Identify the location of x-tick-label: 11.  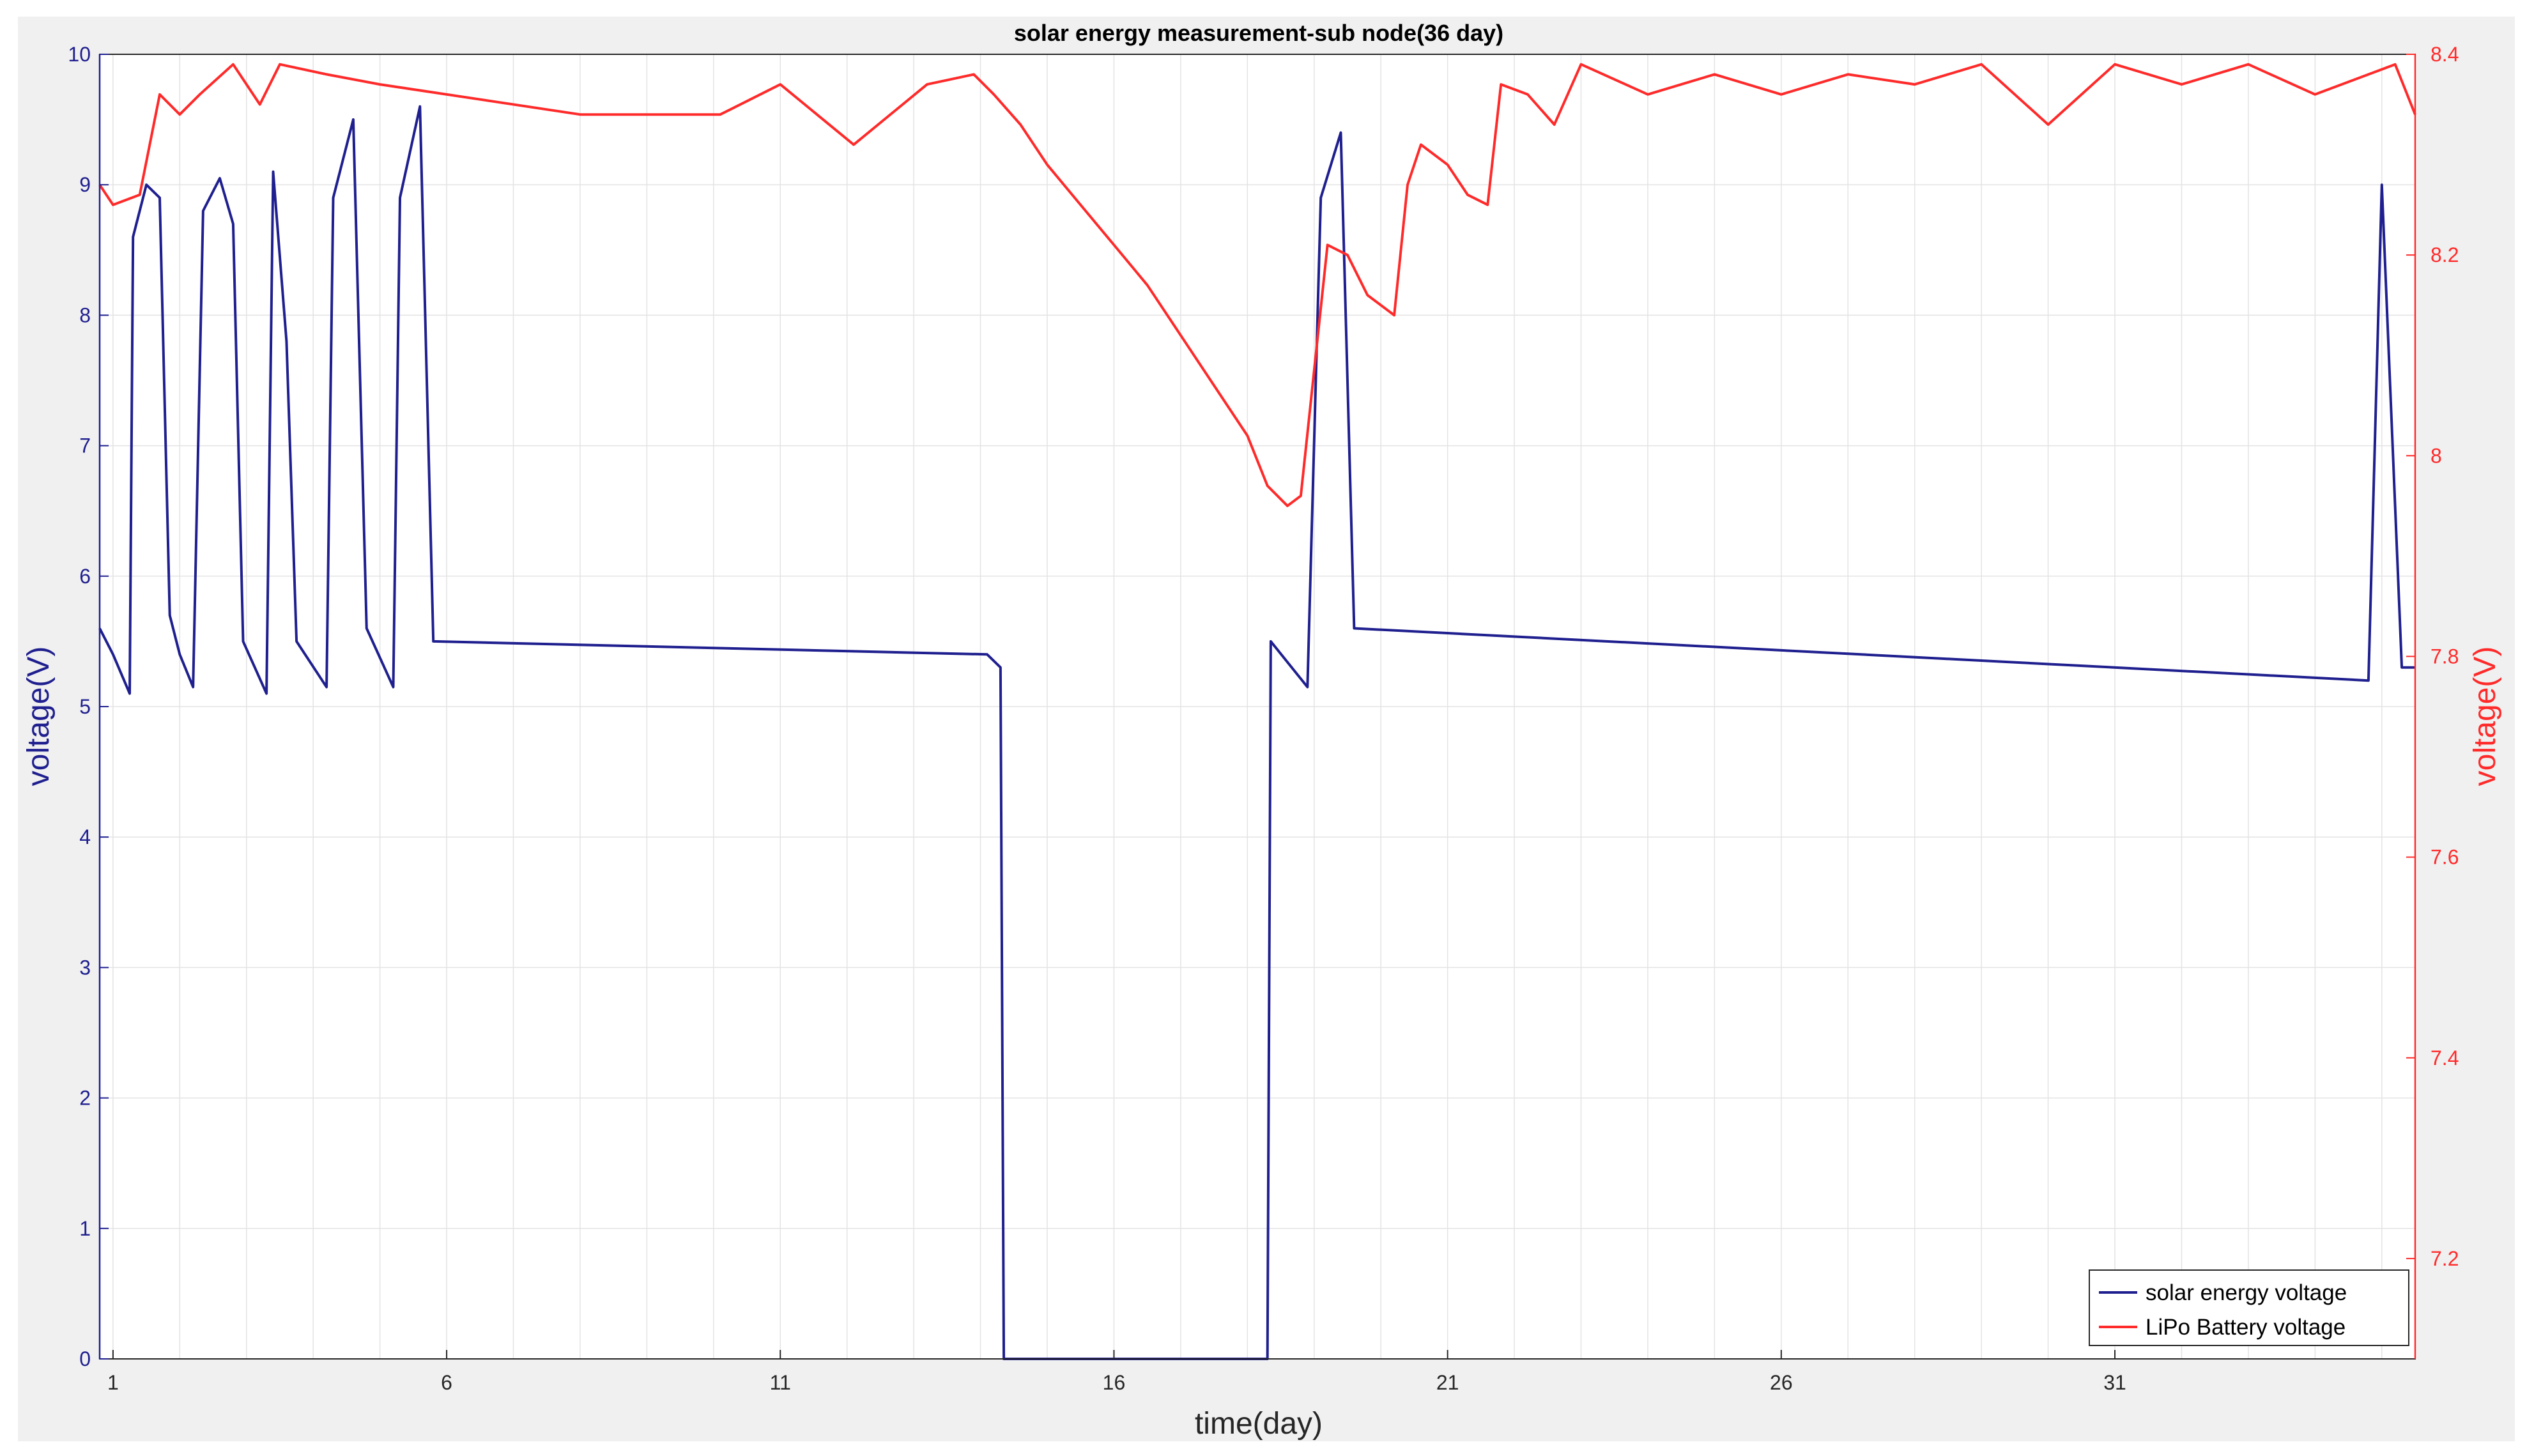
(780, 1383).